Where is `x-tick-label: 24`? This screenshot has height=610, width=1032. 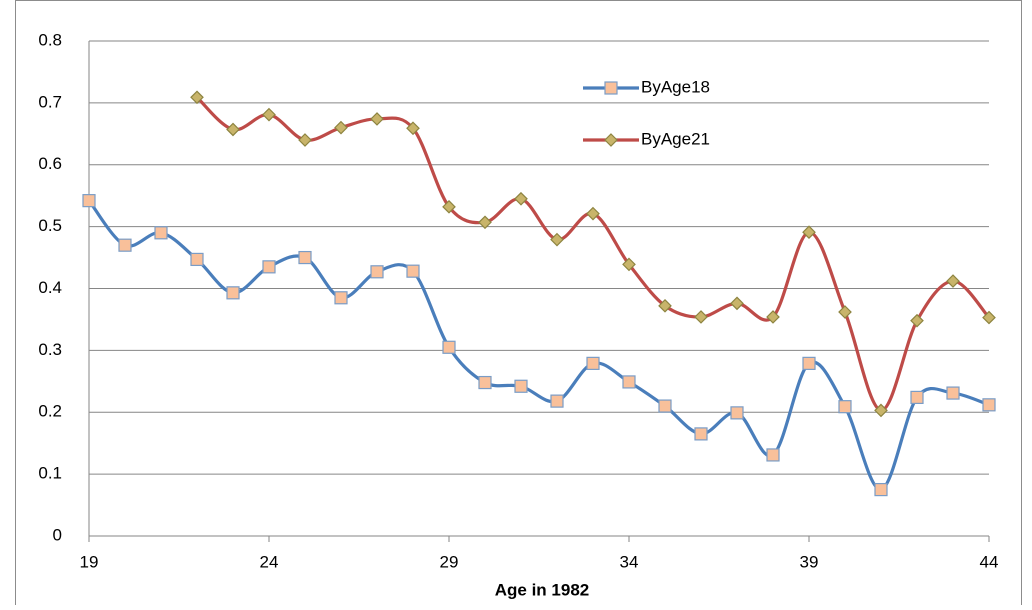
x-tick-label: 24 is located at coordinates (269, 561).